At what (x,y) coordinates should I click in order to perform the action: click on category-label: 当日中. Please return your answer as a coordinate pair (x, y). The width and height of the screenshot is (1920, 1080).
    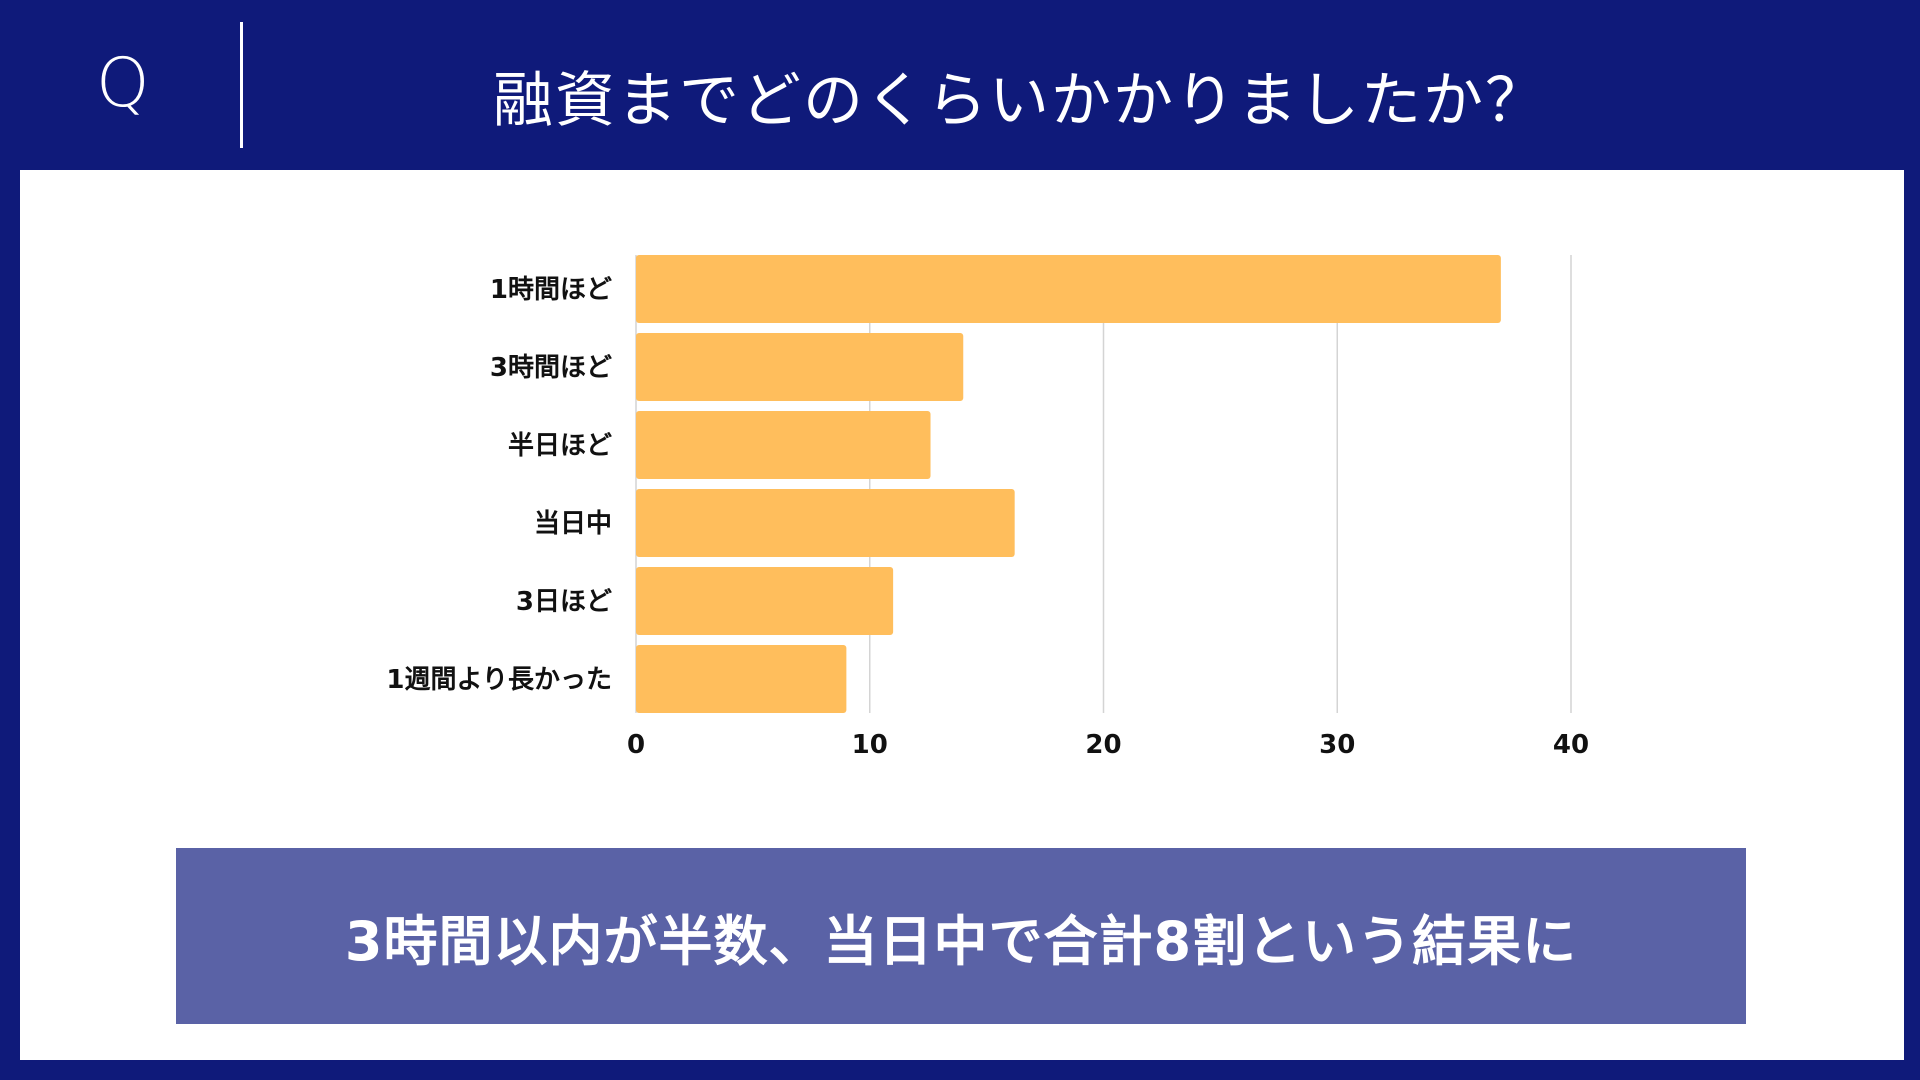
    Looking at the image, I should click on (573, 524).